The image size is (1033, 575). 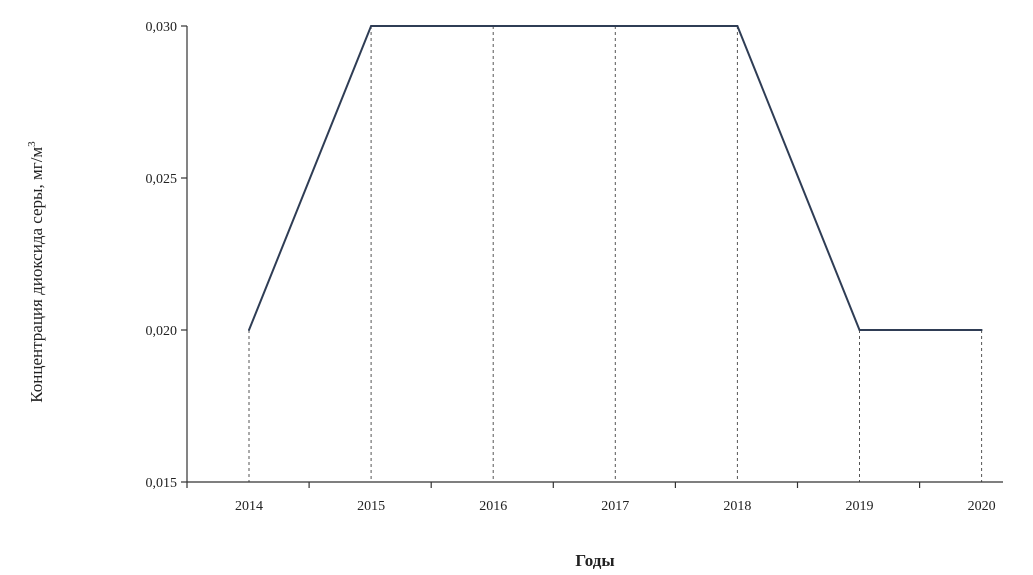 I want to click on y-tick-label: 0,025, so click(x=162, y=179).